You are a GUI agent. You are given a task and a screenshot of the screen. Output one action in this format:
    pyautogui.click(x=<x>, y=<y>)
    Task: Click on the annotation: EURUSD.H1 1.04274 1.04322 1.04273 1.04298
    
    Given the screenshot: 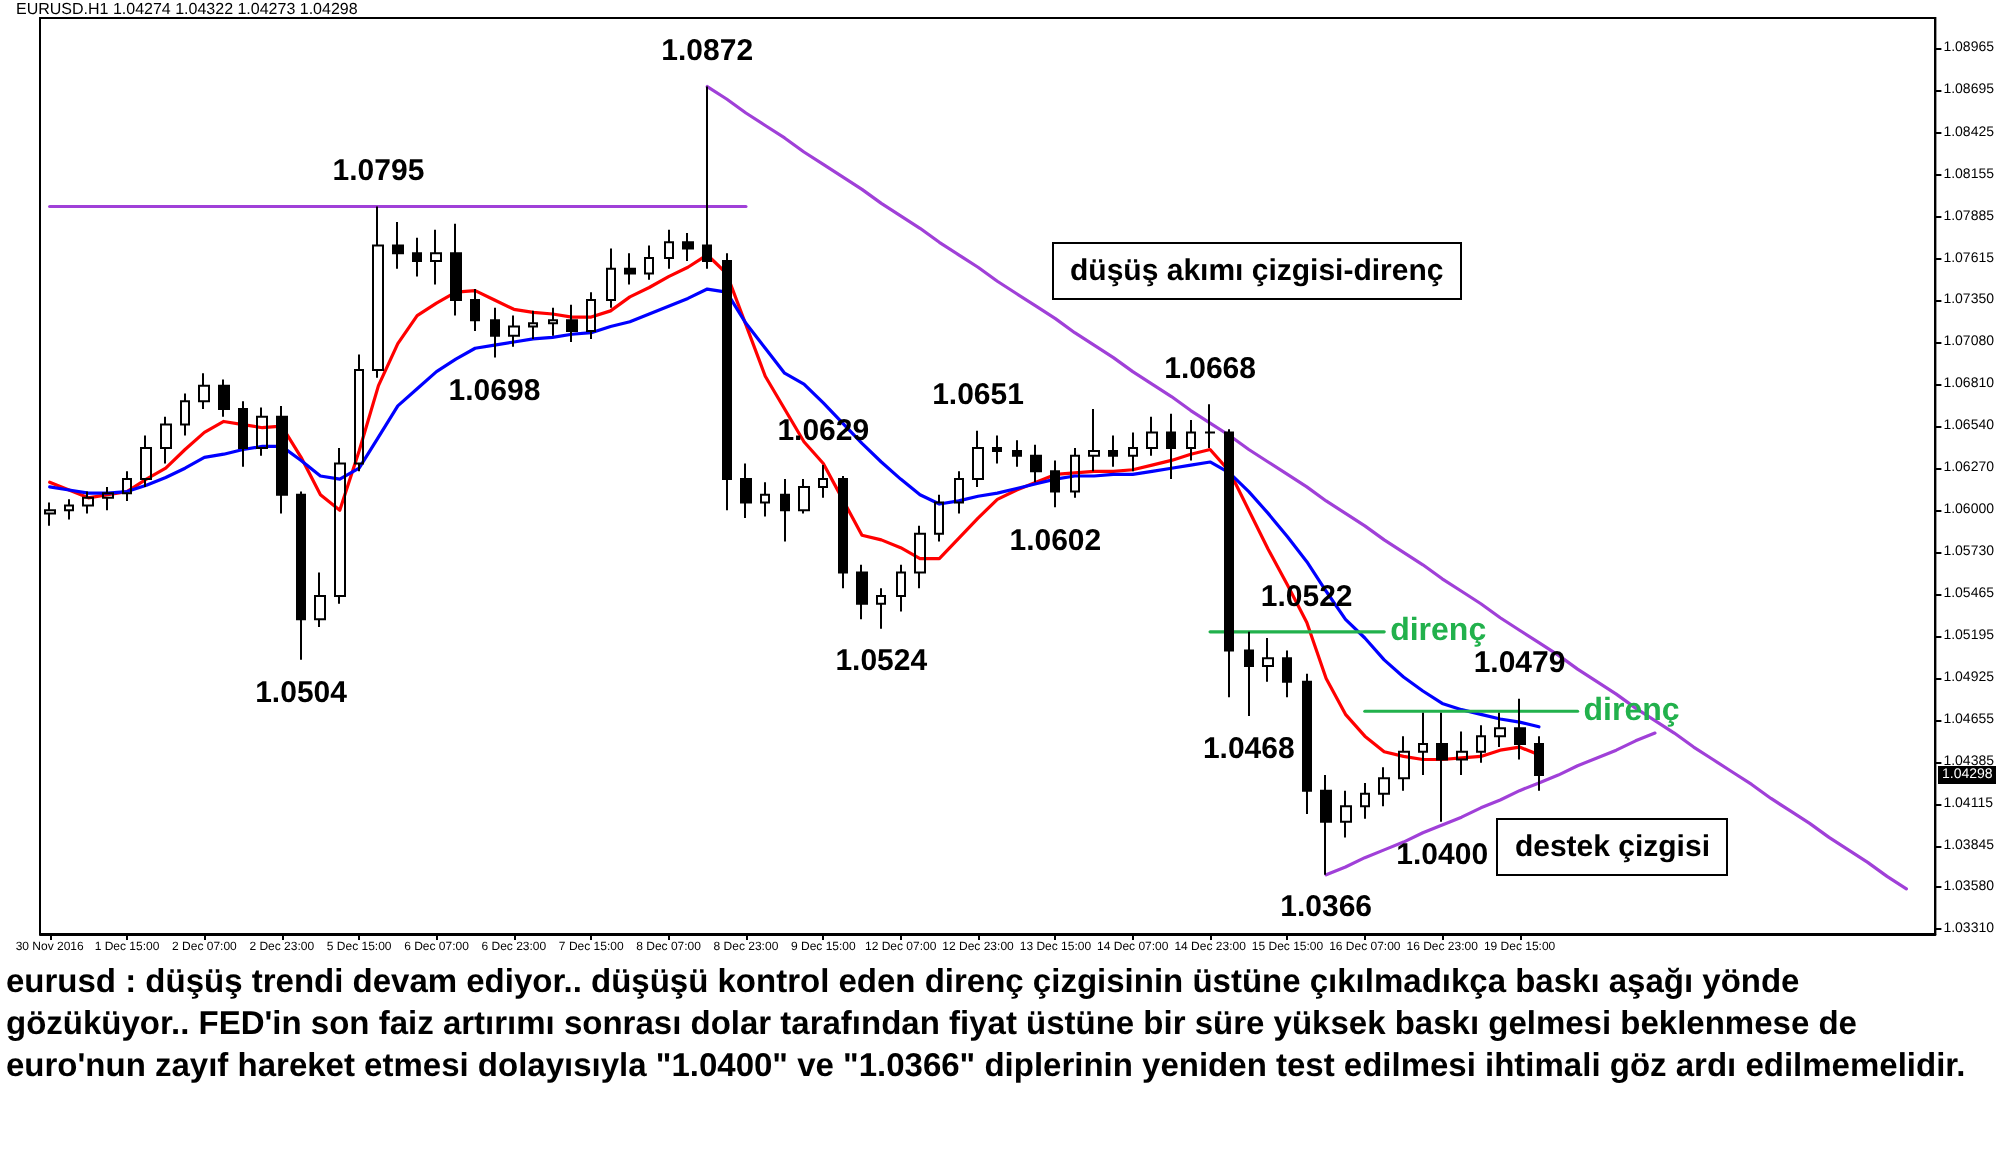 What is the action you would take?
    pyautogui.click(x=187, y=9)
    